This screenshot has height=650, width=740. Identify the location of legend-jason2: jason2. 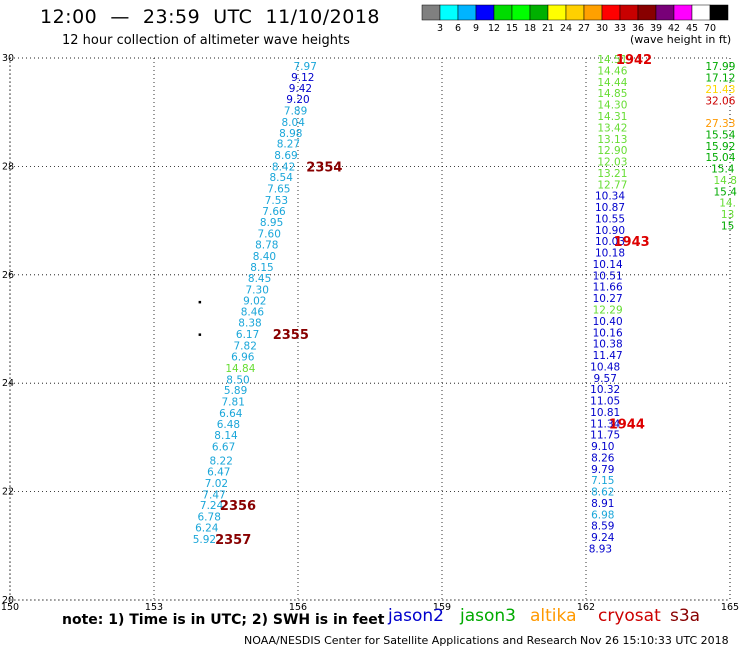
(416, 616).